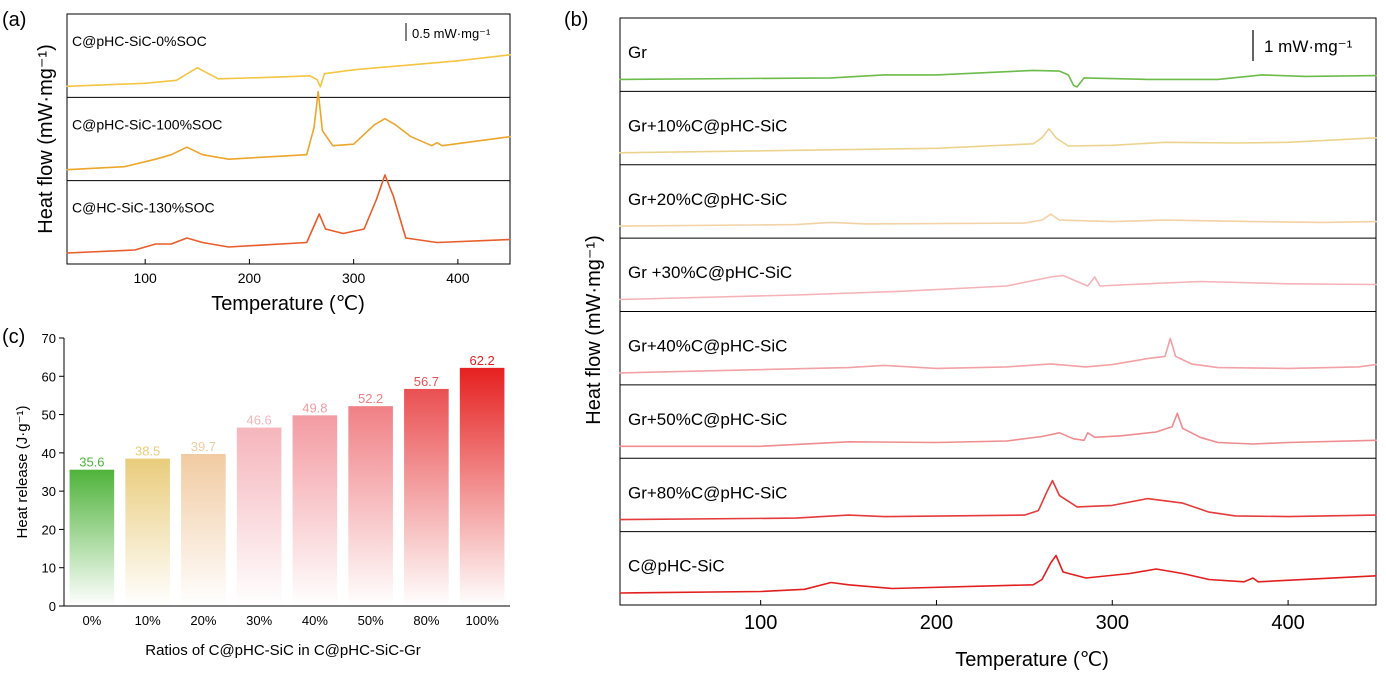 The width and height of the screenshot is (1386, 677). I want to click on series-label-c-phc-sic-0-soc: C@pHC-SiC-0%SOC, so click(139, 41).